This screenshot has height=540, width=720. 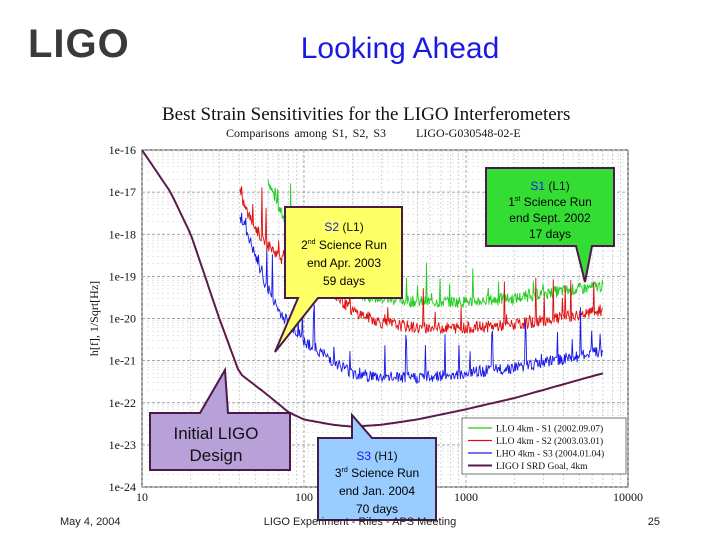 What do you see at coordinates (306, 133) in the screenshot?
I see `chart-subtitle-text: Comparisons among S1, S2, S3` at bounding box center [306, 133].